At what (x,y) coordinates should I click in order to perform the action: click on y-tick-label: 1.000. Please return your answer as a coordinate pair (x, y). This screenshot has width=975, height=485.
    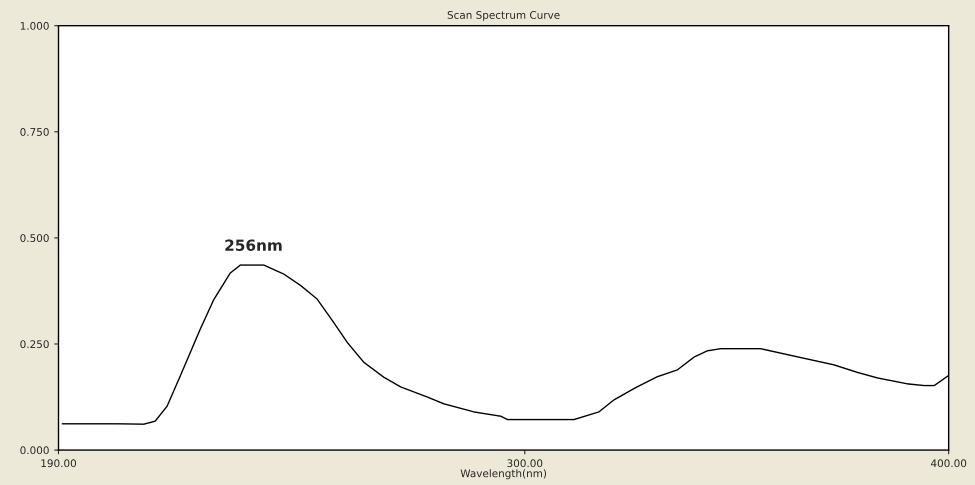
    Looking at the image, I should click on (34, 26).